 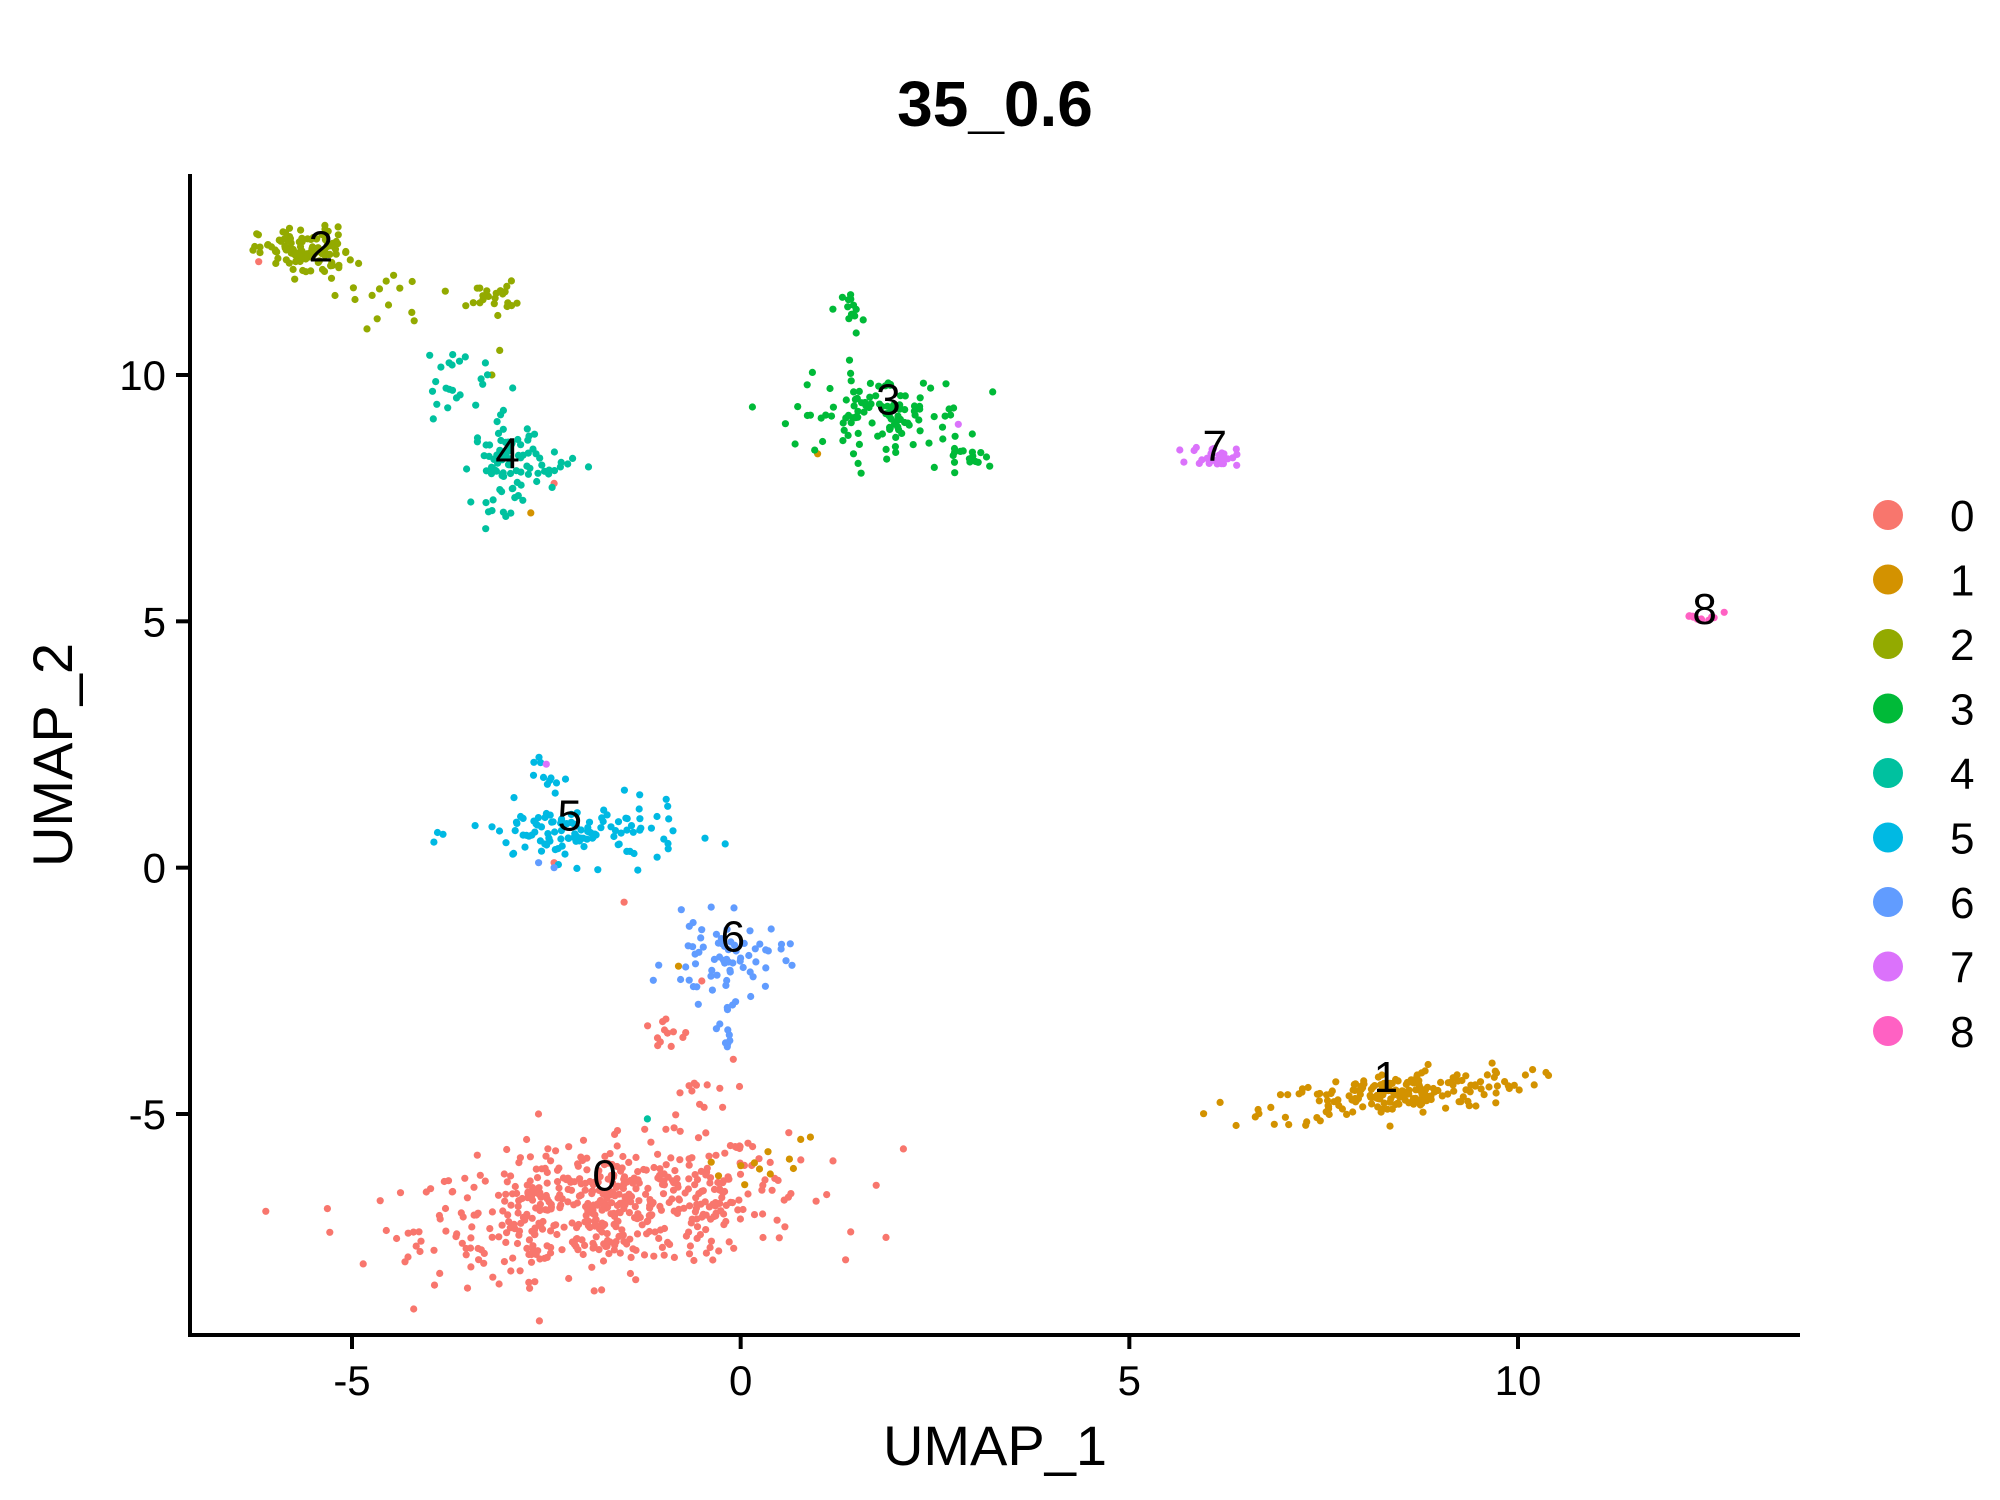 What do you see at coordinates (1962, 516) in the screenshot?
I see `legend-label: 0` at bounding box center [1962, 516].